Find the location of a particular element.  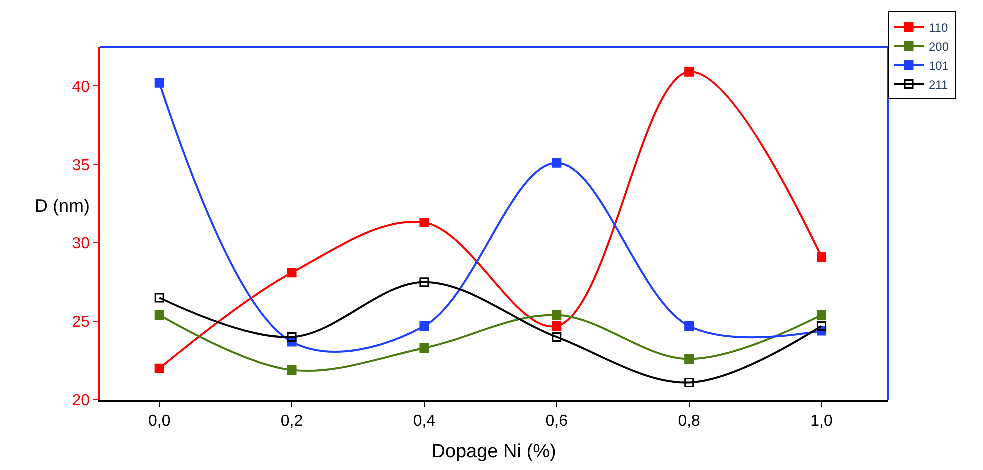

y-tick-label: 20 is located at coordinates (81, 401).